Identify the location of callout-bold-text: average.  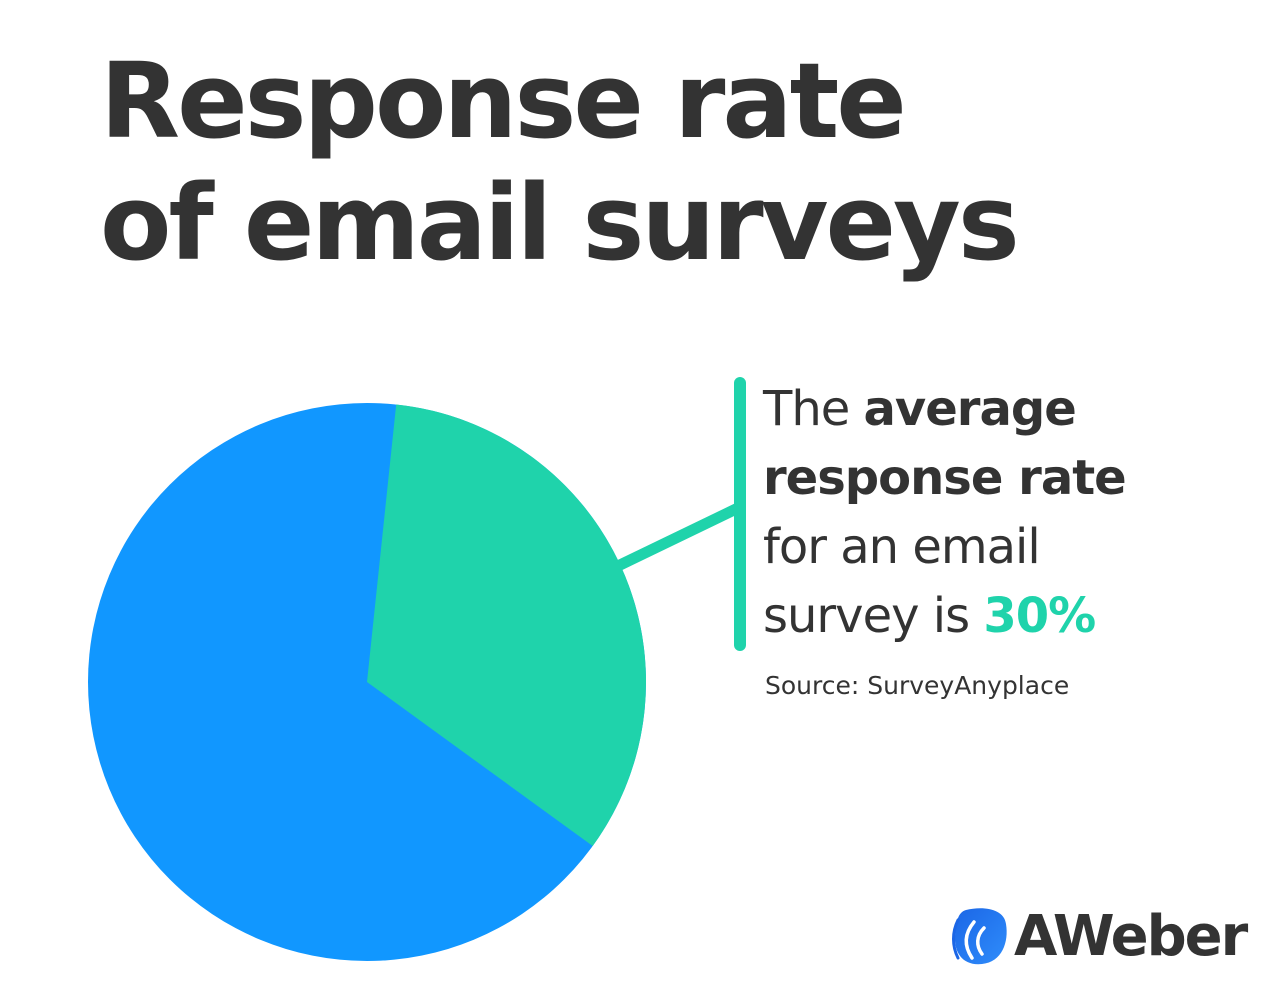
(970, 409).